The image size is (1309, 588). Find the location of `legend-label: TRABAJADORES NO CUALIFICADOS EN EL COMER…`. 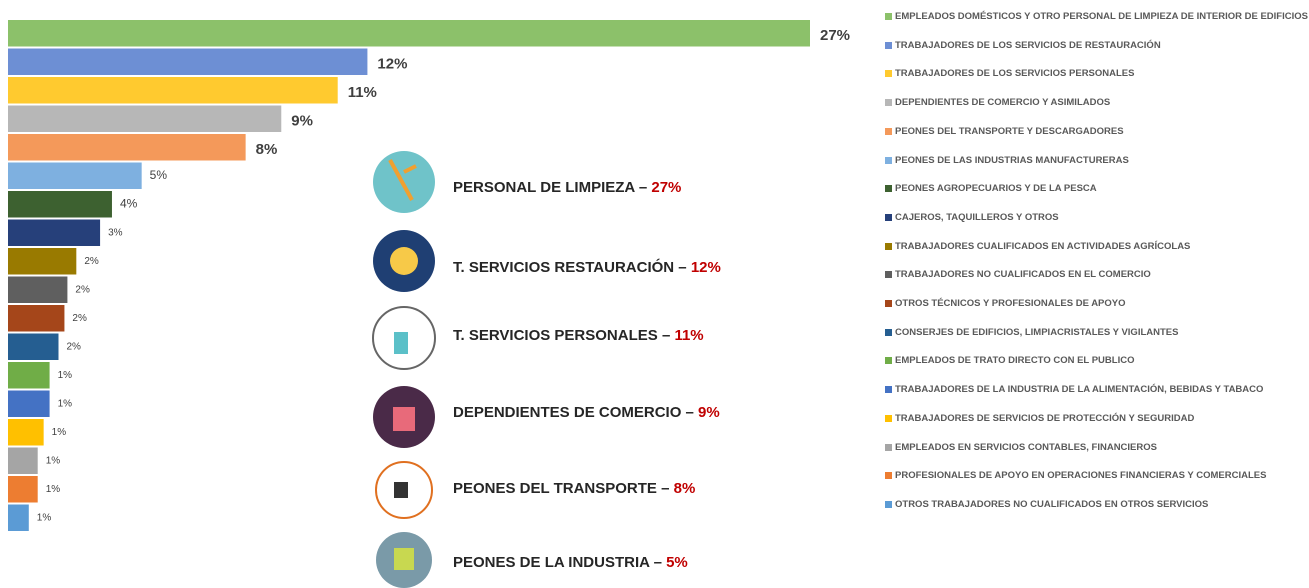

legend-label: TRABAJADORES NO CUALIFICADOS EN EL COMER… is located at coordinates (1023, 275).